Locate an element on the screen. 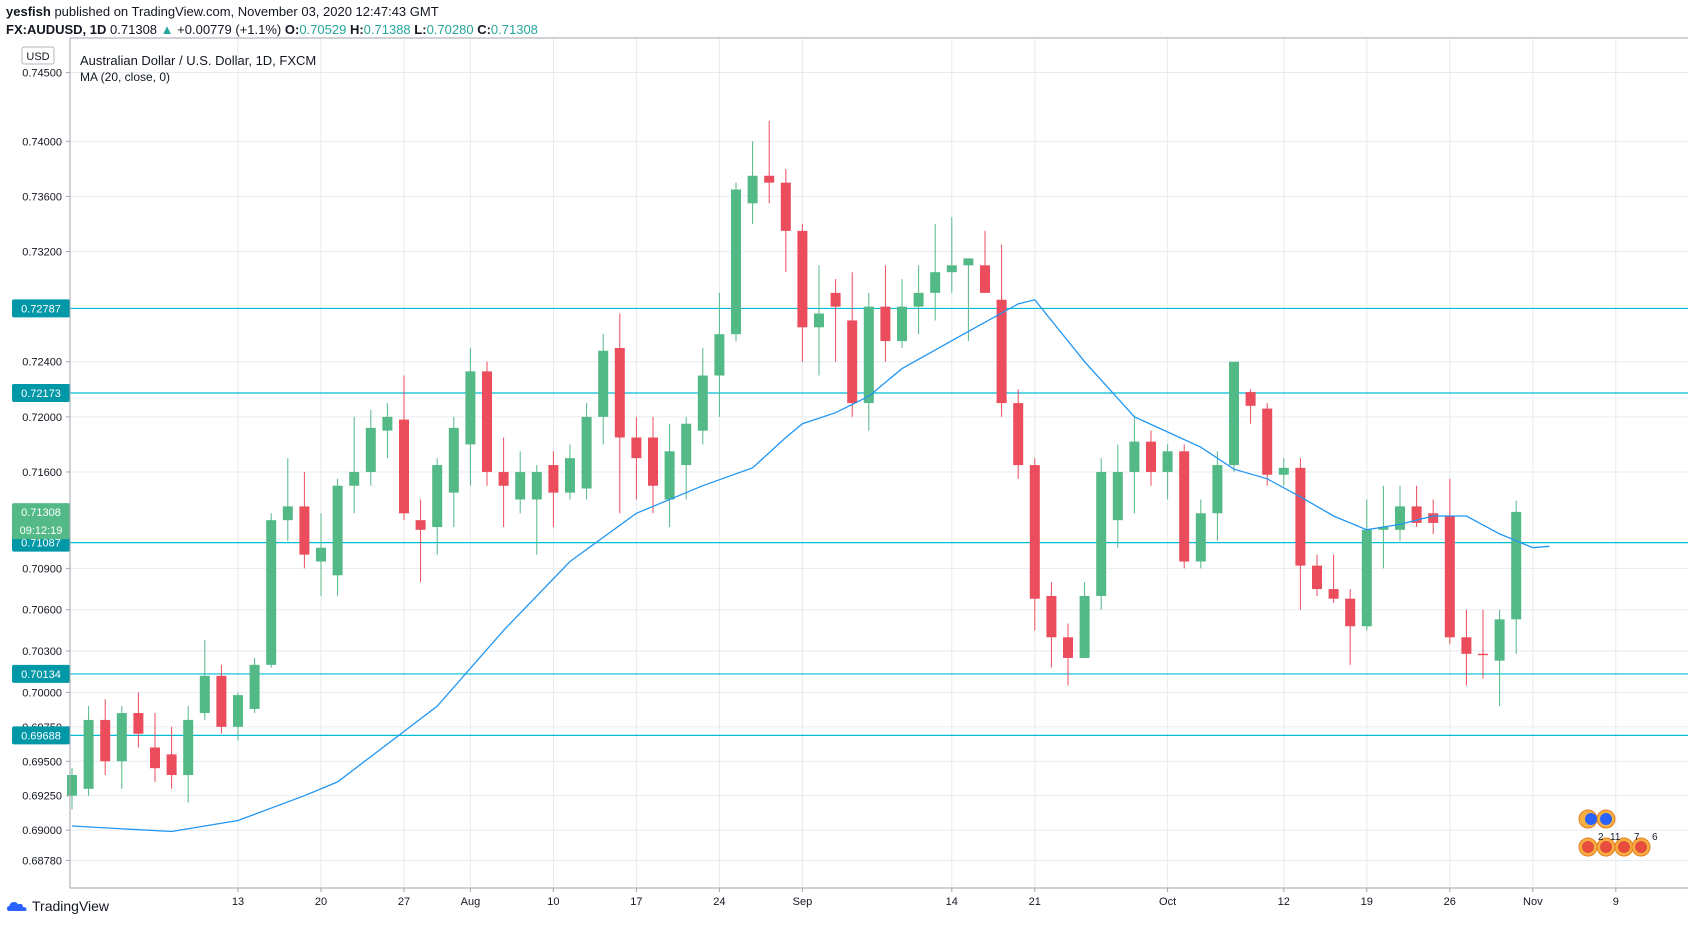  events-icon-group: 2 11 7 6 is located at coordinates (1618, 833).